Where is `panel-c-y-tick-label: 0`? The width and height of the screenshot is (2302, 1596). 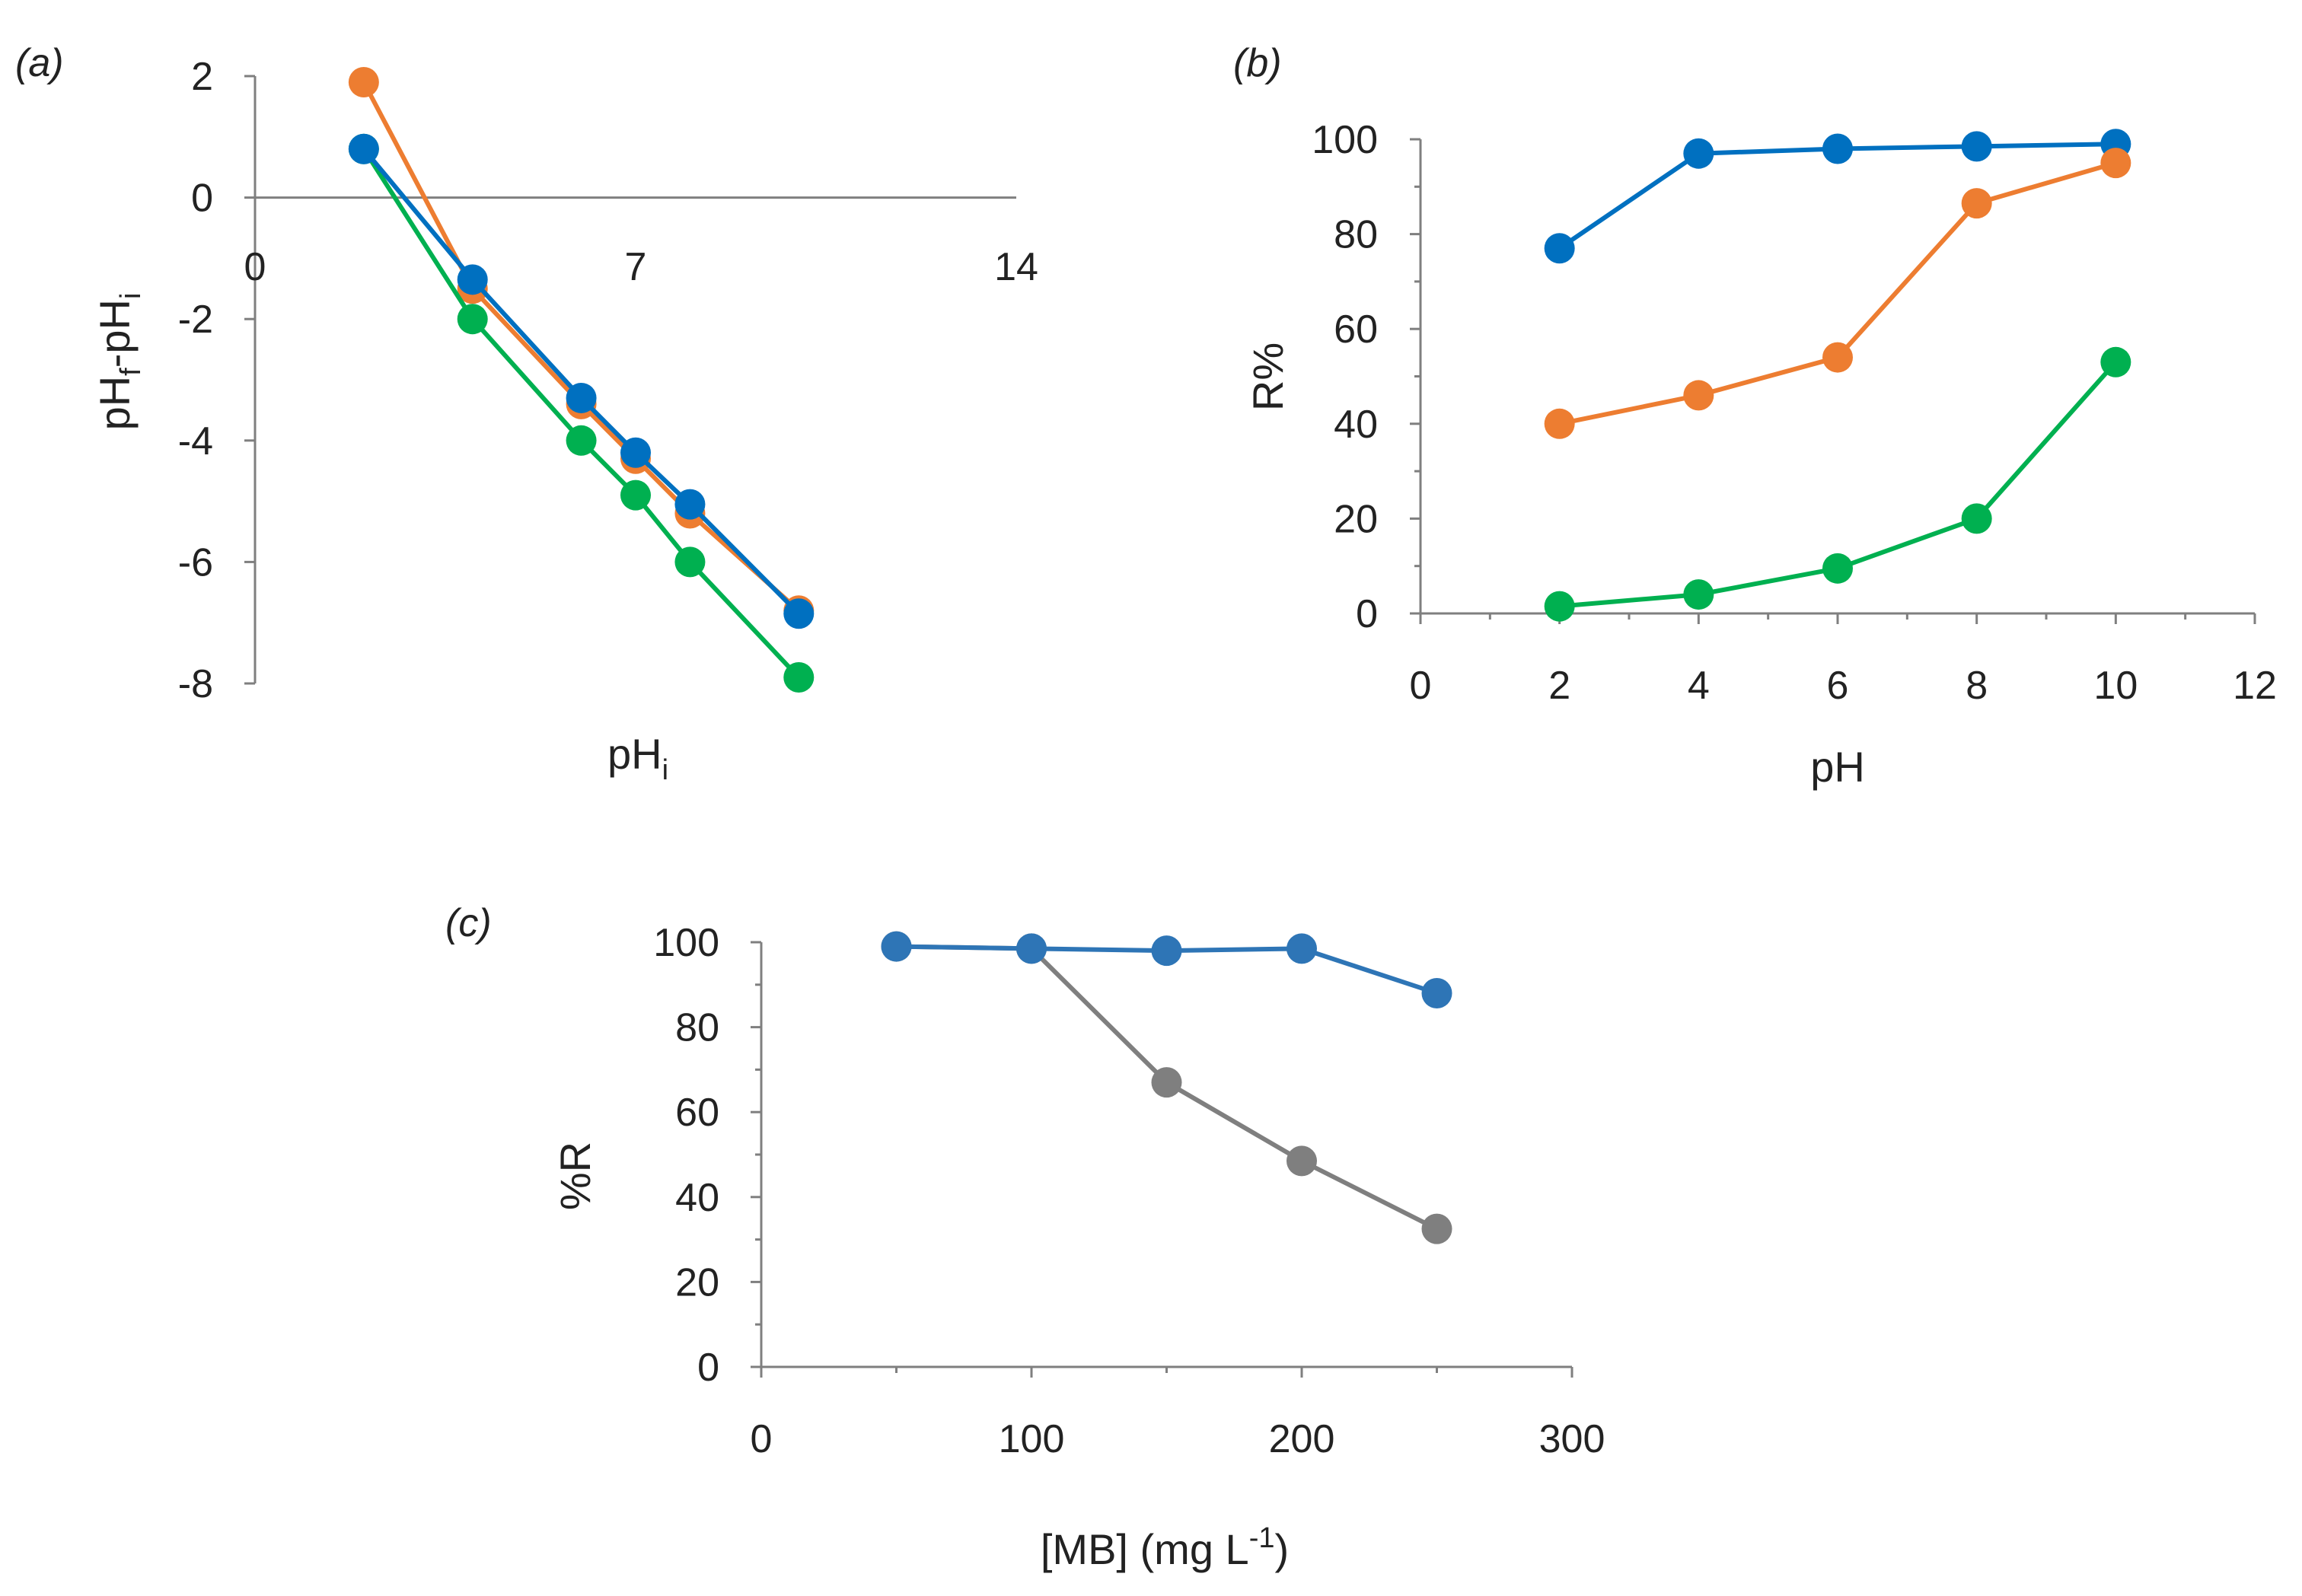 panel-c-y-tick-label: 0 is located at coordinates (708, 1368).